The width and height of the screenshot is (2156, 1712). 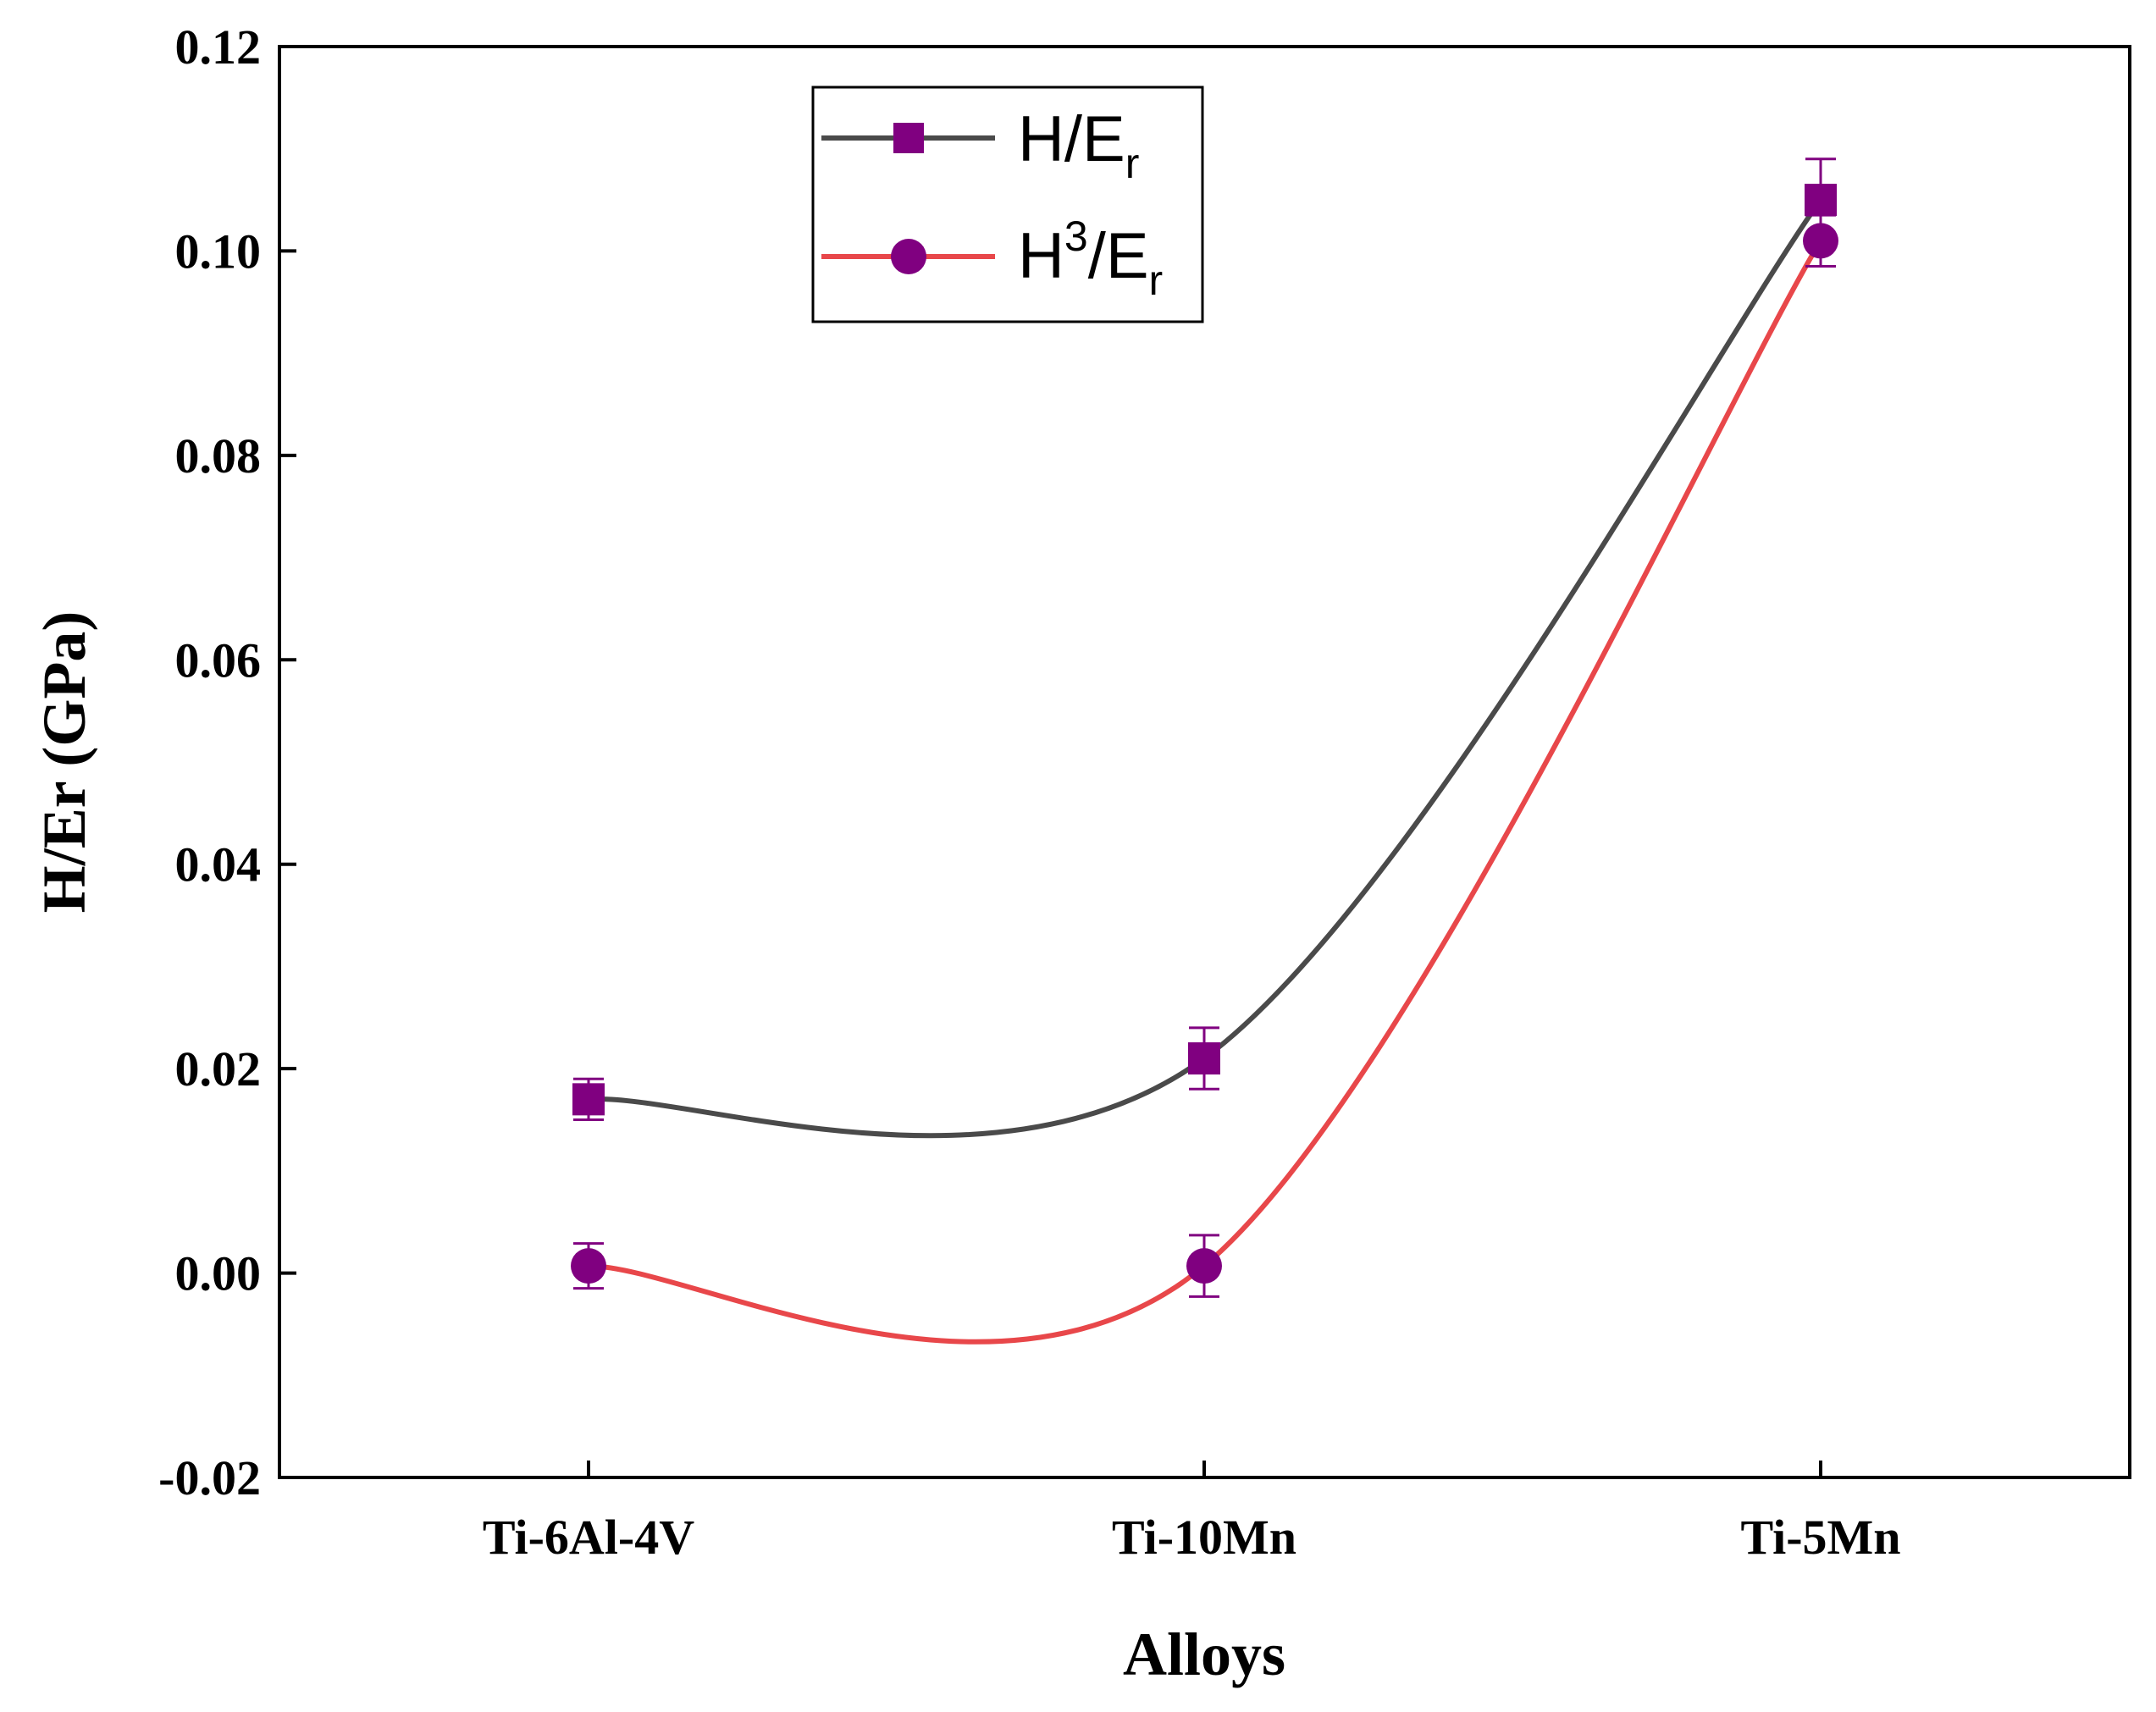 I want to click on x-tick-label: Ti-10Mn, so click(x=1204, y=1537).